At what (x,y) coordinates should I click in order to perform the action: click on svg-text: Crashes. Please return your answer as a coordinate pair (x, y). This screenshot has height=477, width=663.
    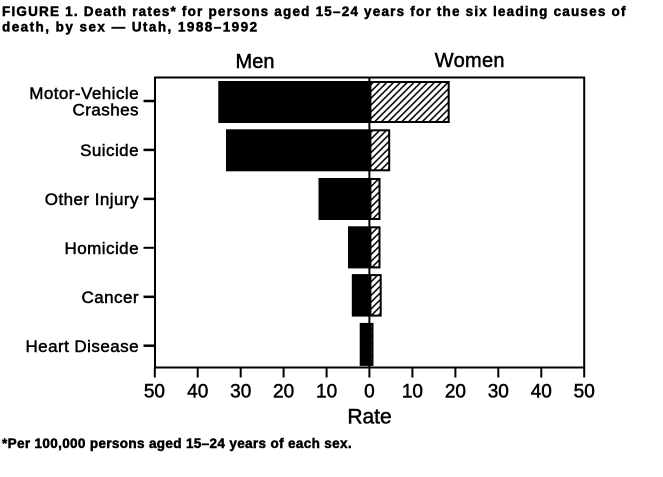
    Looking at the image, I should click on (106, 110).